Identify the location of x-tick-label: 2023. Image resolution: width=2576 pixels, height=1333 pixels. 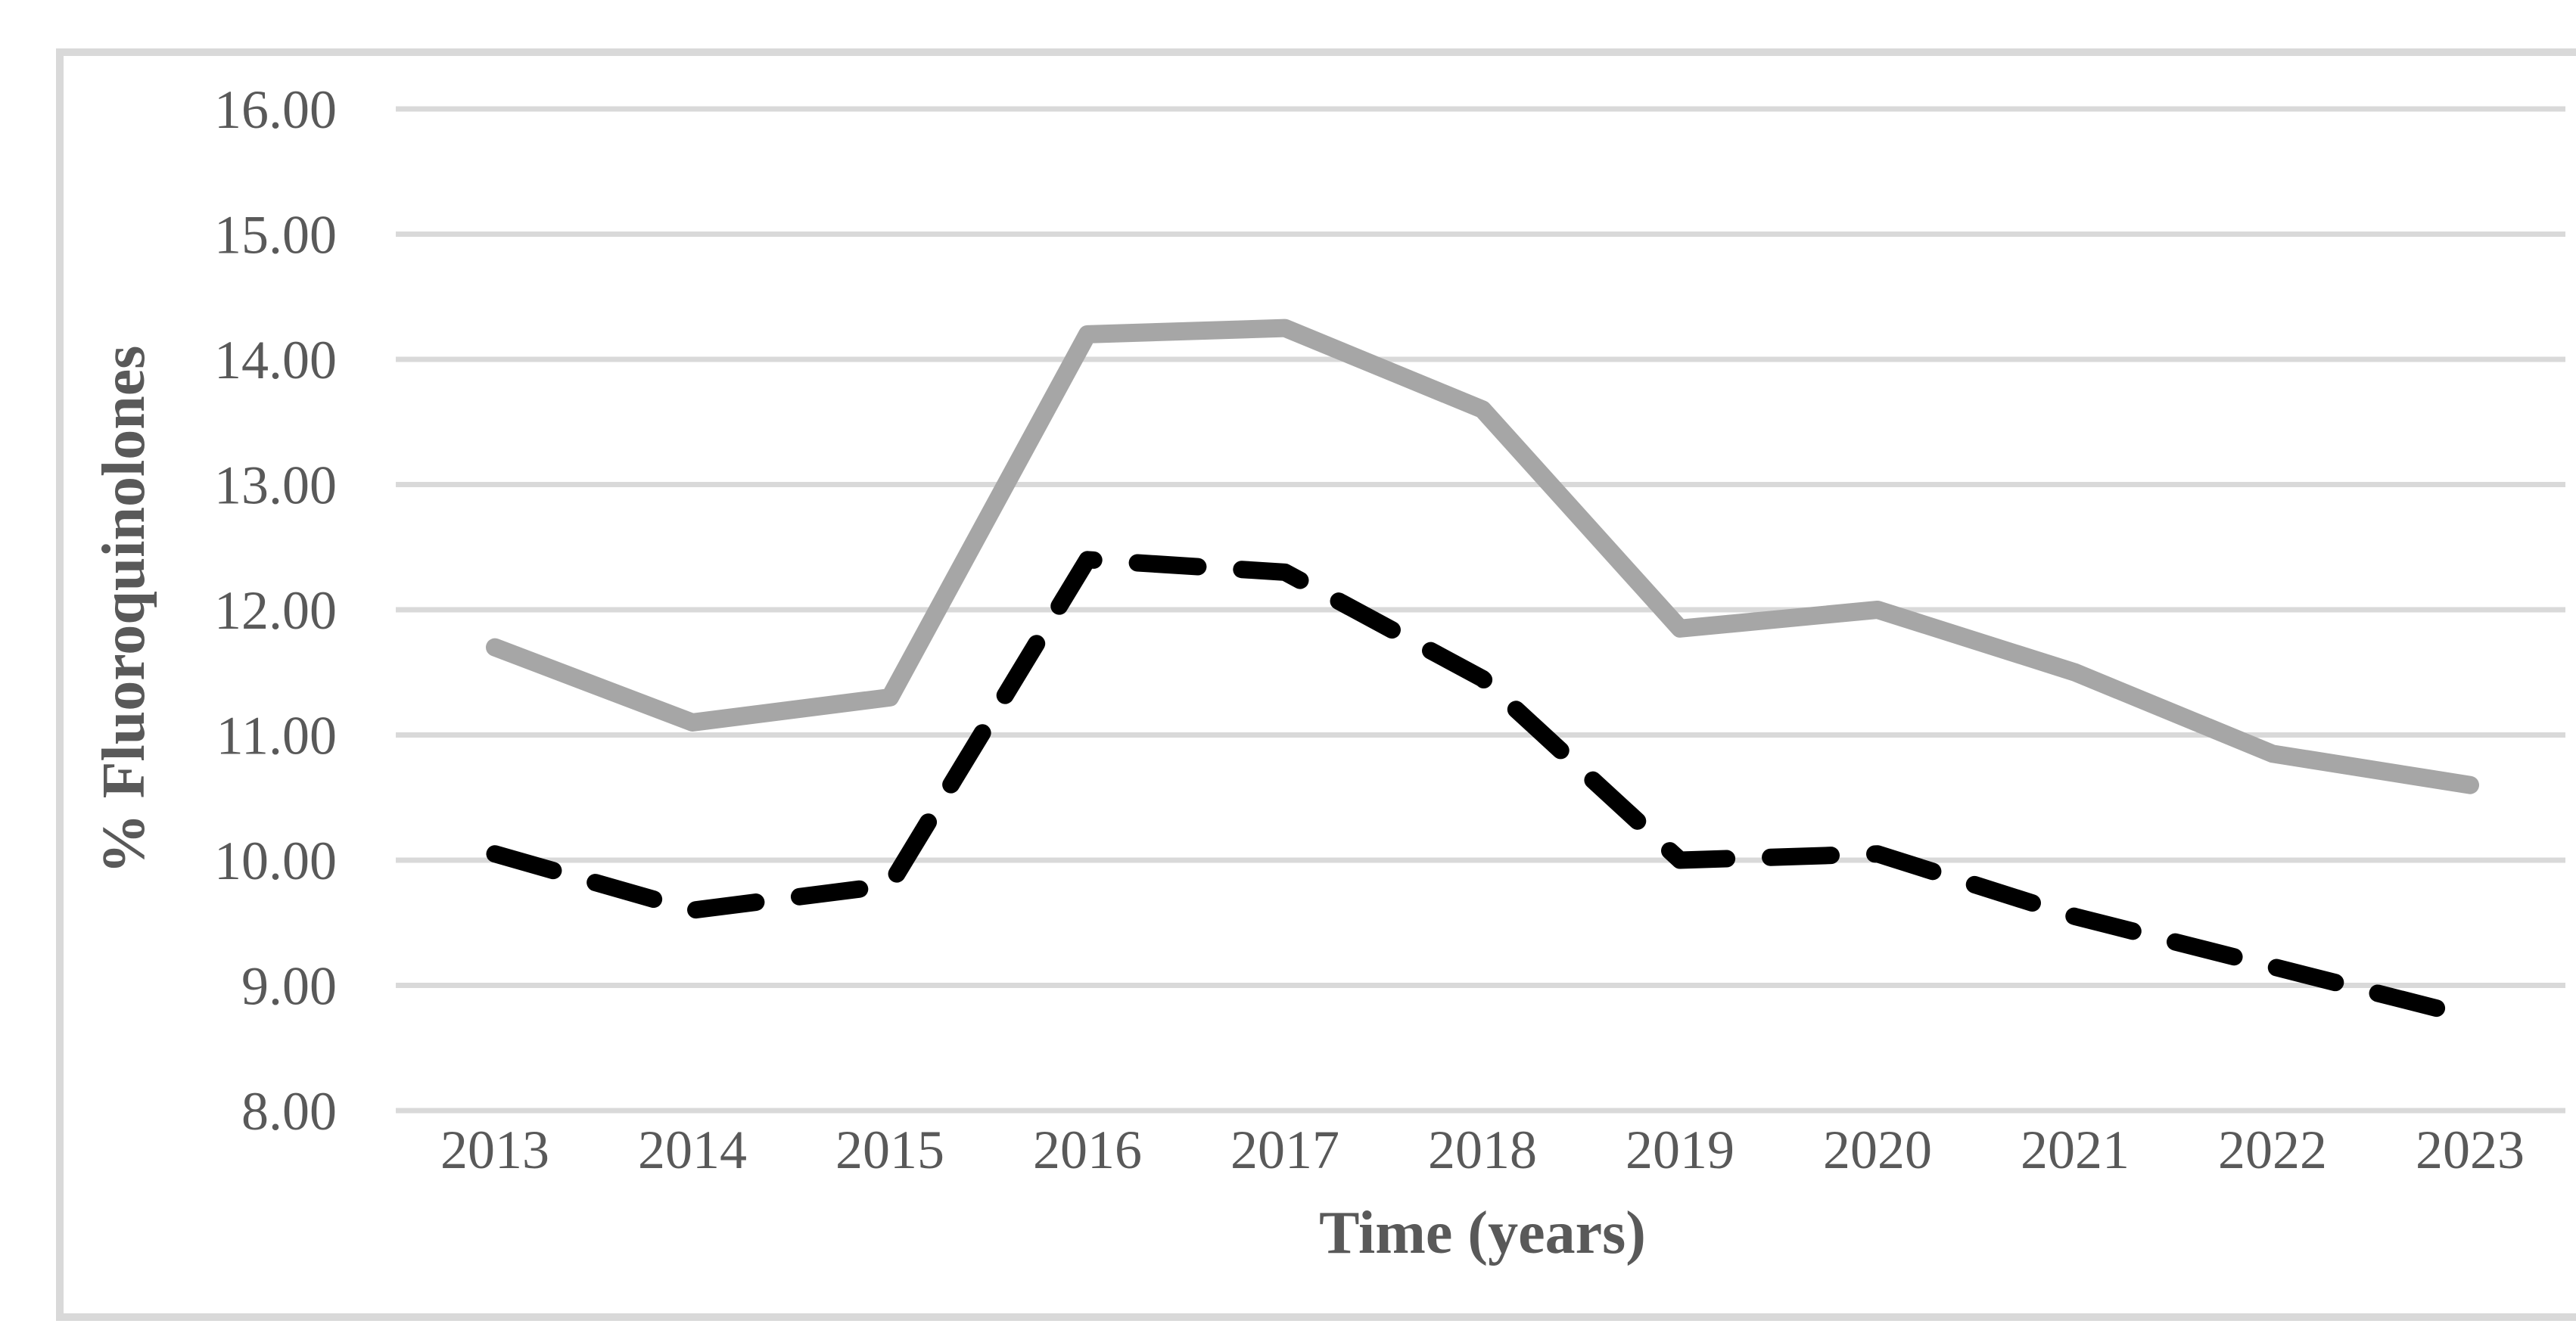
(2470, 1150).